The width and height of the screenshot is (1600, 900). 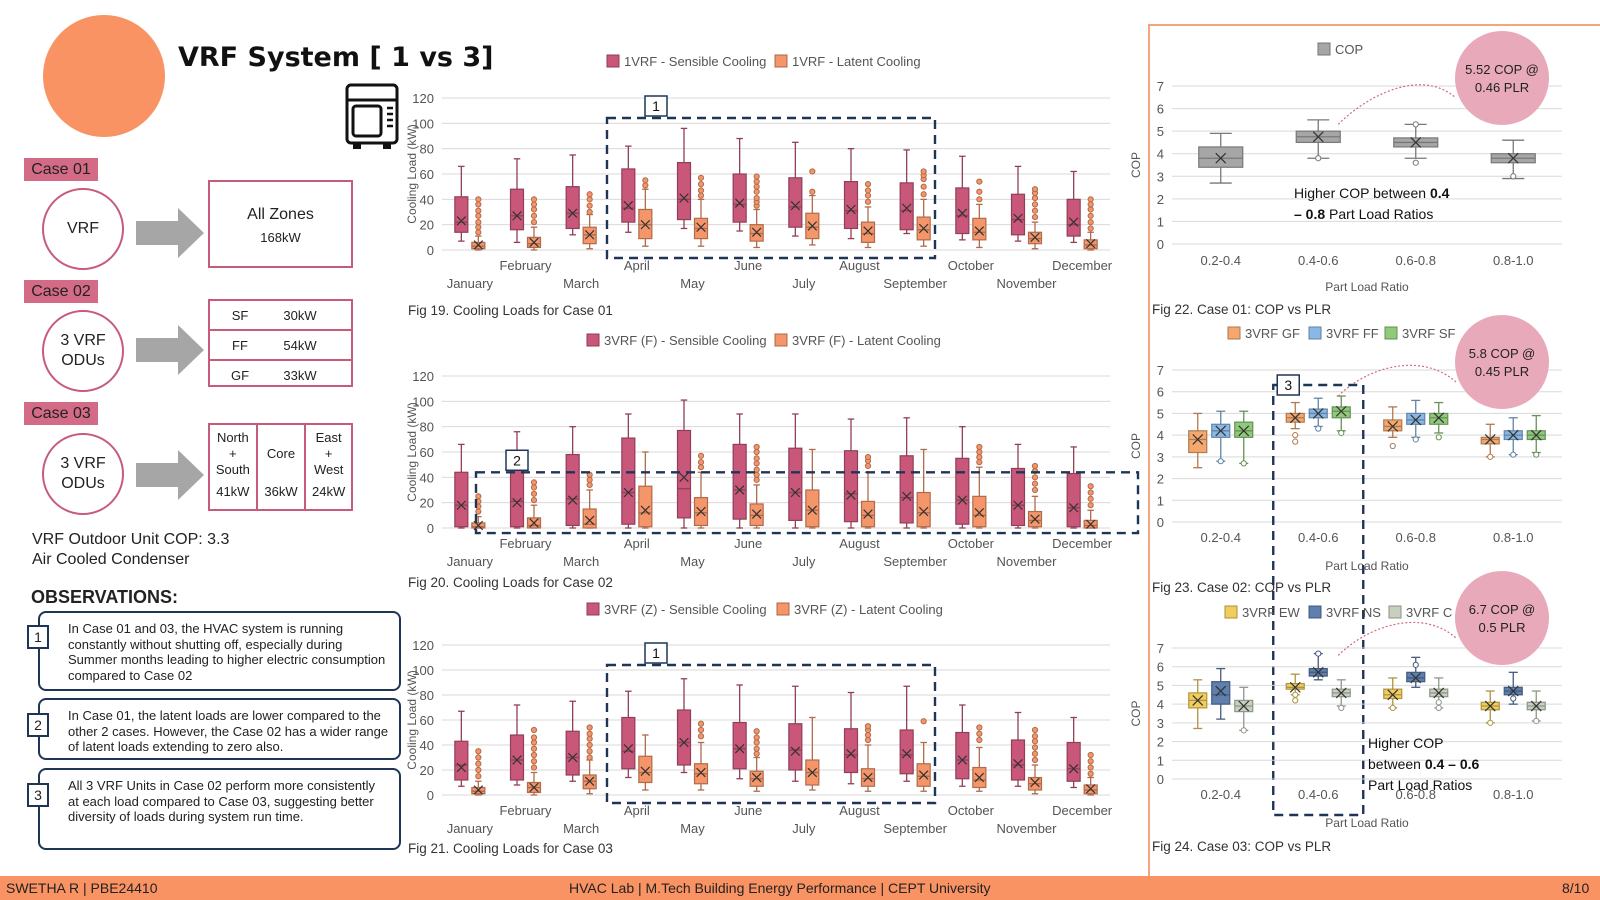 What do you see at coordinates (593, 340) in the screenshot?
I see `legend-swatch` at bounding box center [593, 340].